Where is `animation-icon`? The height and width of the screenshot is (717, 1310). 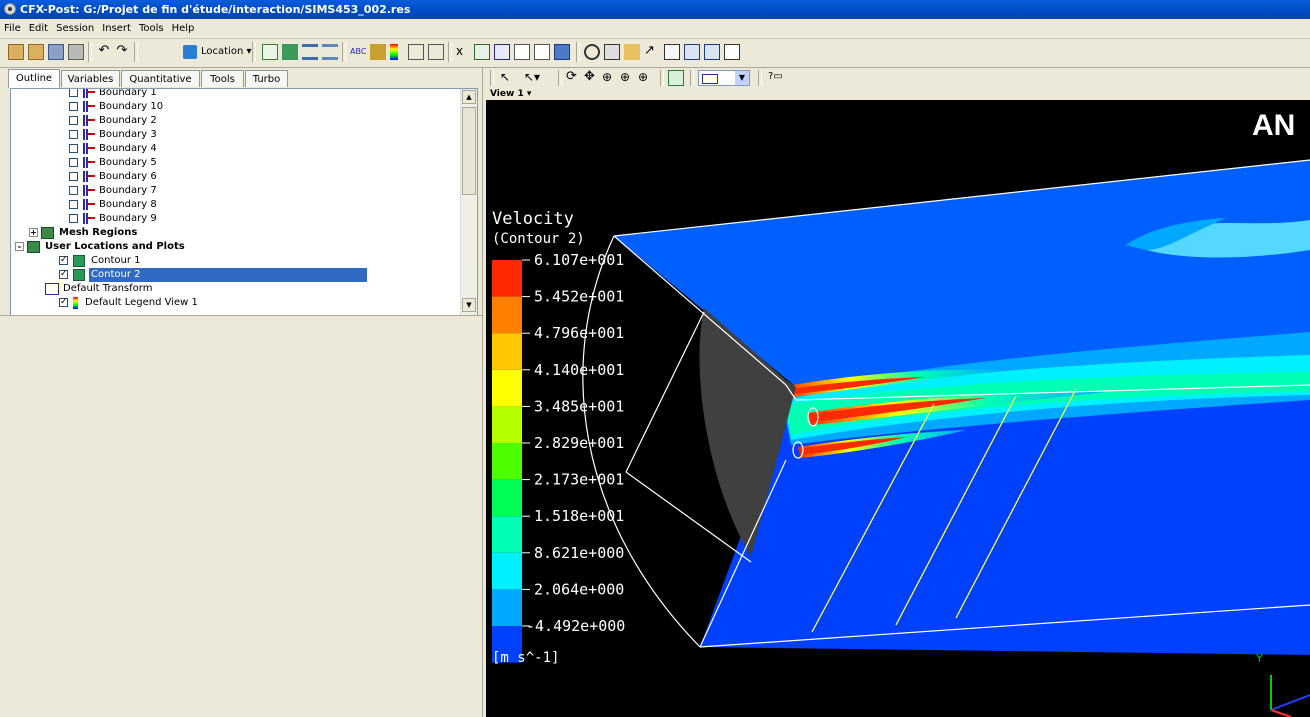
animation-icon is located at coordinates (612, 52).